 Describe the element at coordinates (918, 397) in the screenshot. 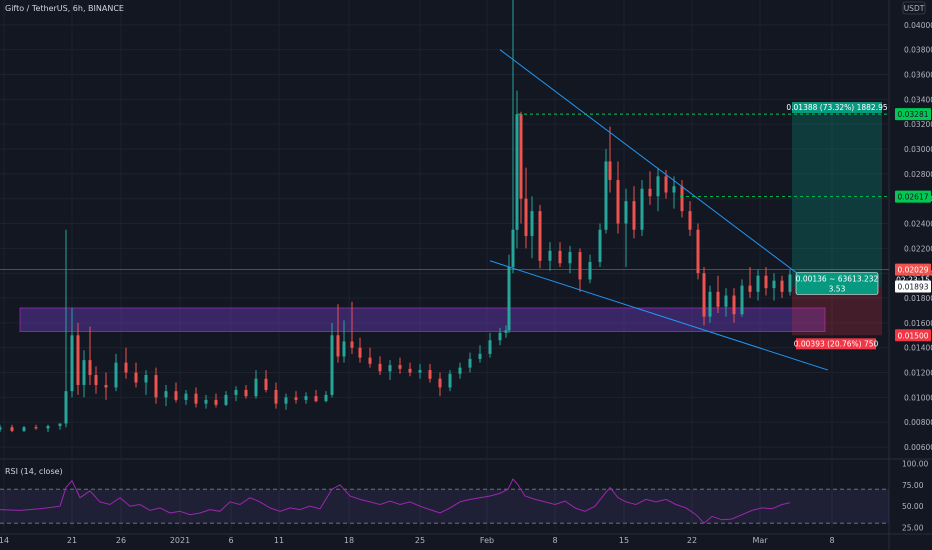

I see `y-tick-label: 0.01000` at that location.